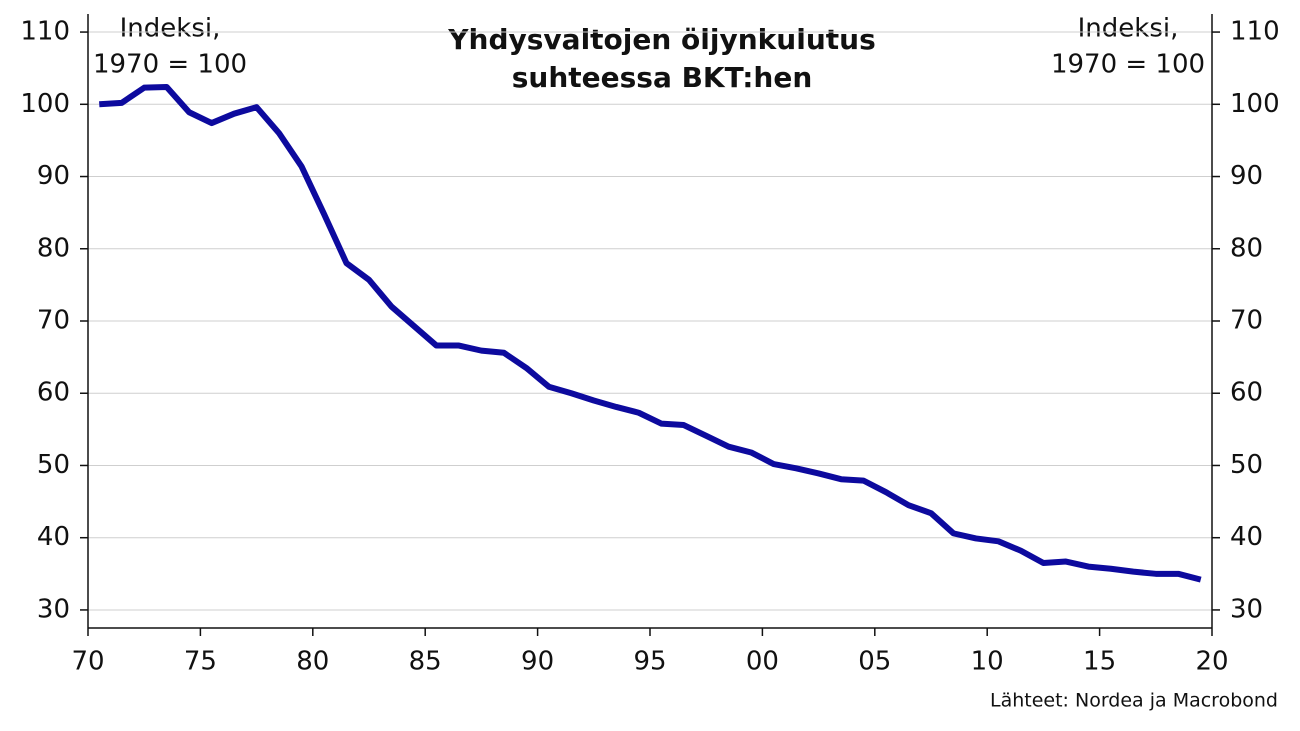  I want to click on y-axis-label: 1970 = 100, so click(170, 65).